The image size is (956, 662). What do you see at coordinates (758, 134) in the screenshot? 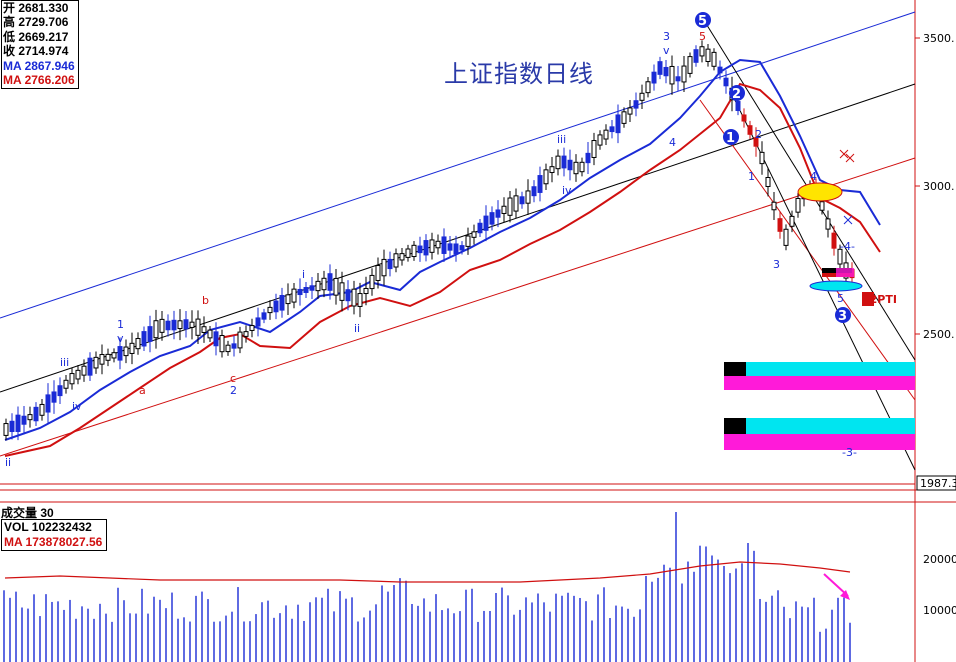
I see `wave-label: 2` at bounding box center [758, 134].